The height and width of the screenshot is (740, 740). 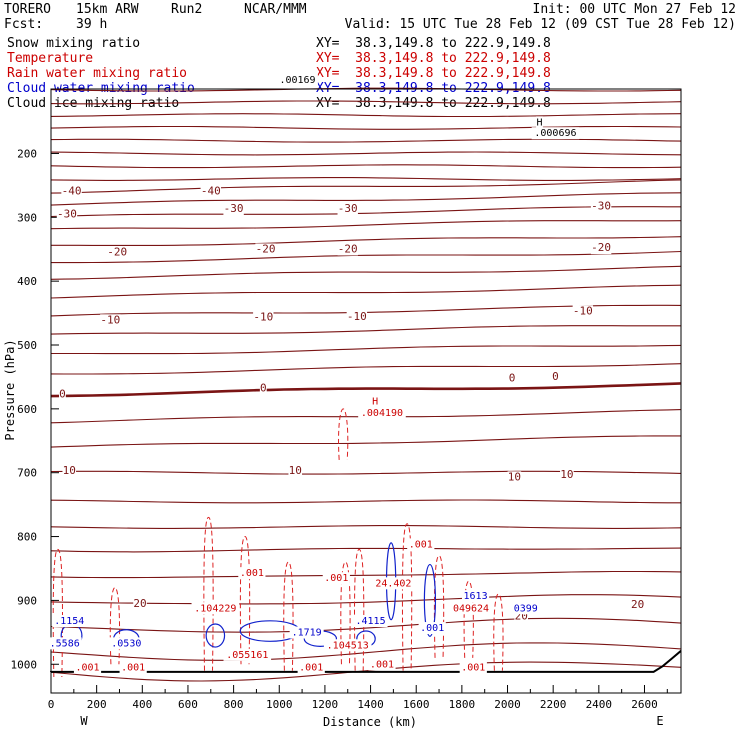 What do you see at coordinates (634, 9) in the screenshot?
I see `init-time: Init: 00 UTC Mon 27 Feb 12` at bounding box center [634, 9].